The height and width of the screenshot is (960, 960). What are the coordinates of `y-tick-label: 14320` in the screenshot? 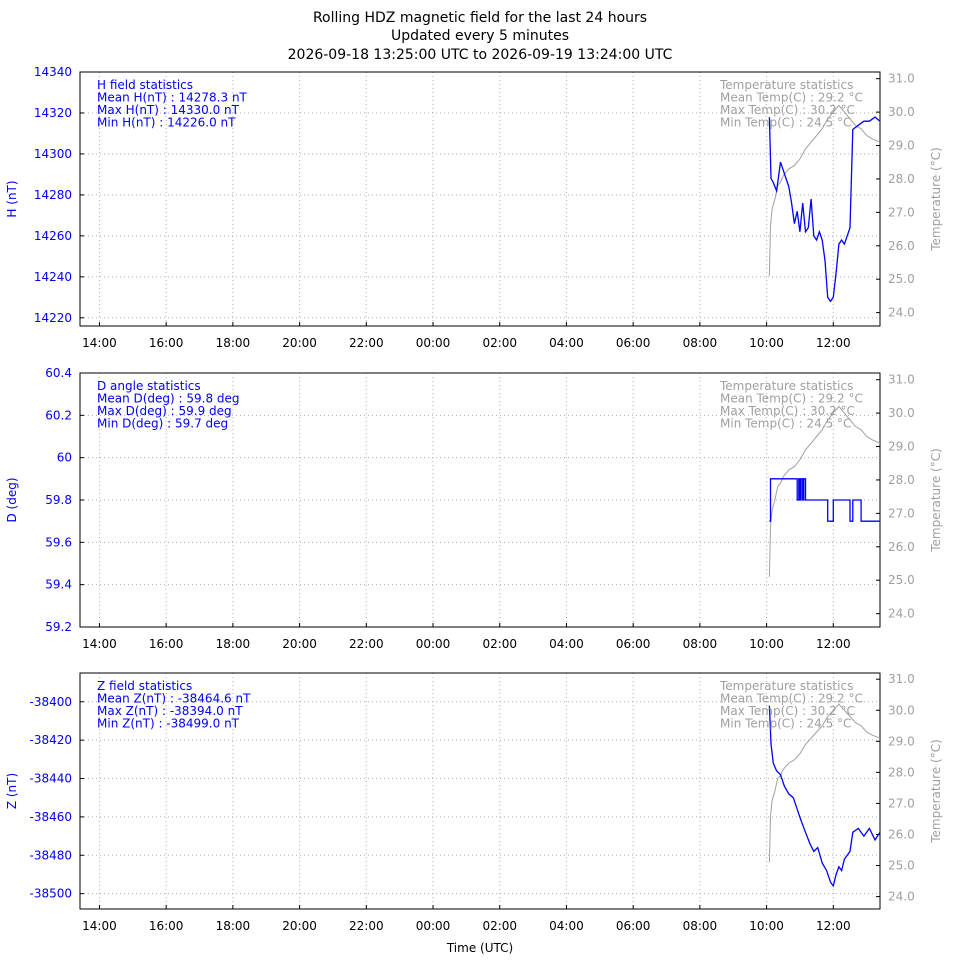 It's located at (53, 113).